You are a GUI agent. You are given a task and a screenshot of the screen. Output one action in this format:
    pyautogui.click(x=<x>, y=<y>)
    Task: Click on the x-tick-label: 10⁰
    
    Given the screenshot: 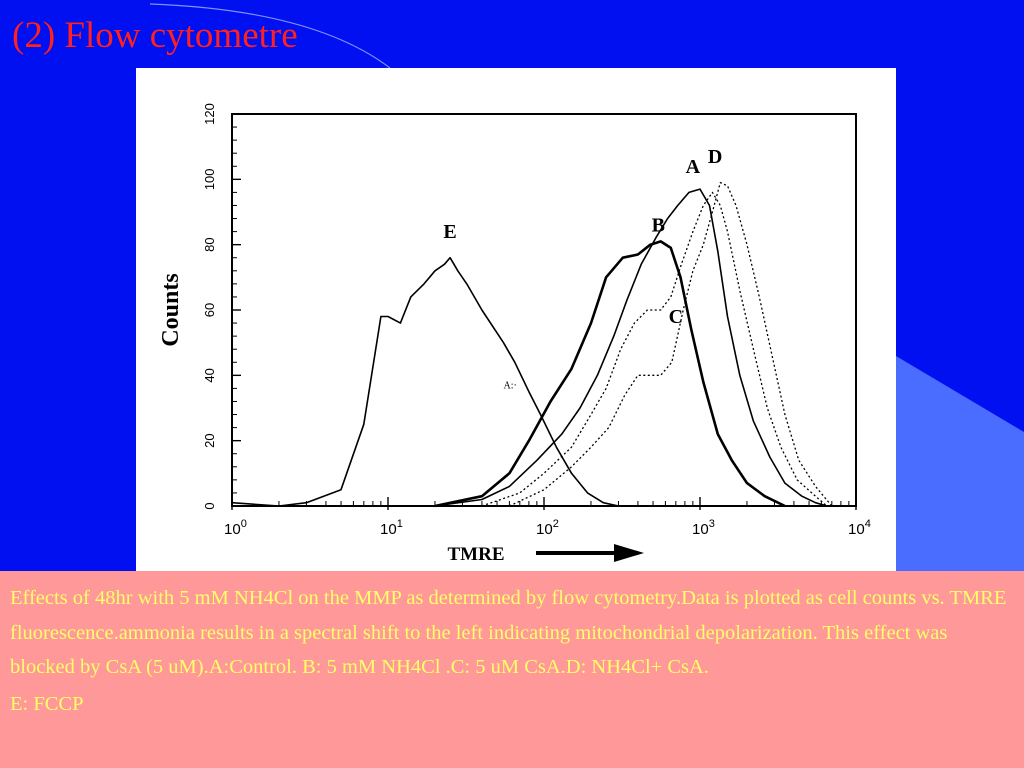 What is the action you would take?
    pyautogui.click(x=235, y=528)
    